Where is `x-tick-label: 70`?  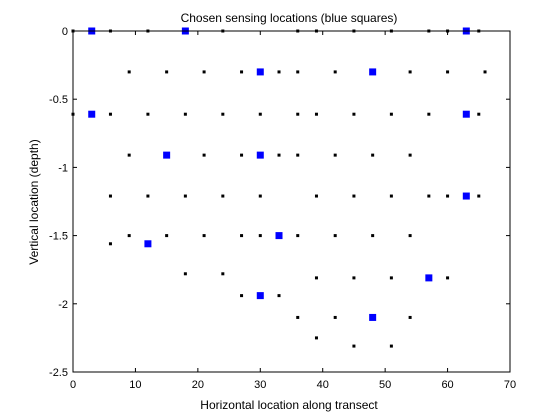
x-tick-label: 70 is located at coordinates (510, 385).